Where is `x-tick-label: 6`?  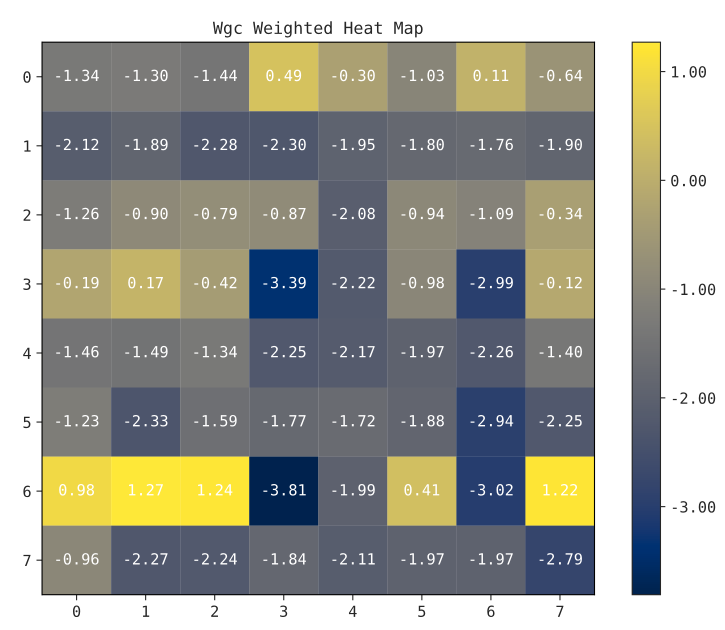
x-tick-label: 6 is located at coordinates (491, 611).